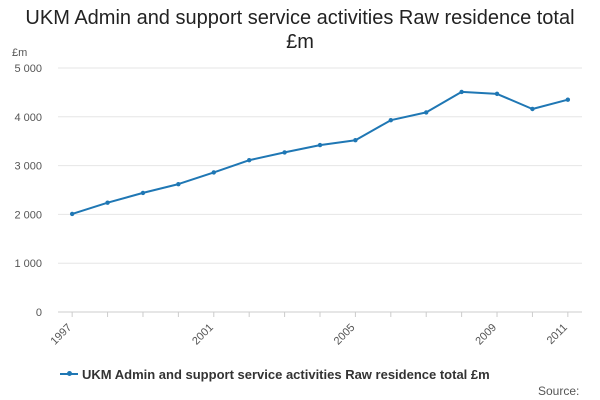  Describe the element at coordinates (557, 334) in the screenshot. I see `x-tick-label: 2011` at that location.